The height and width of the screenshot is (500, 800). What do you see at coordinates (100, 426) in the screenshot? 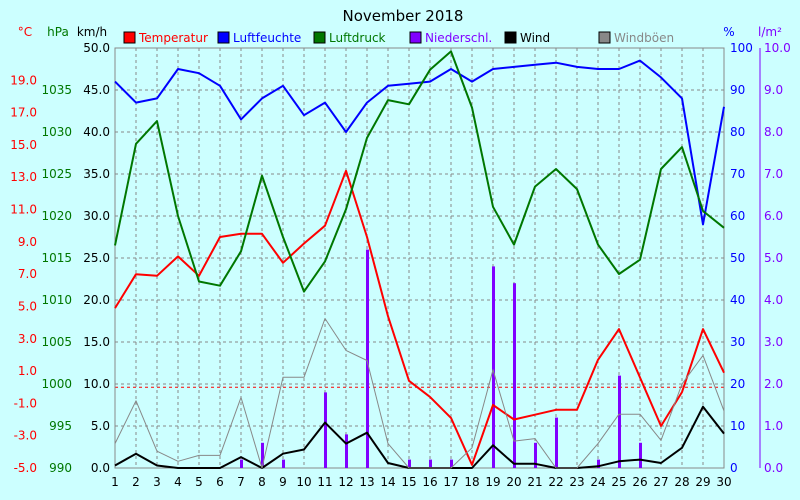
I see `kmh-tick-label: 5.0` at bounding box center [100, 426].